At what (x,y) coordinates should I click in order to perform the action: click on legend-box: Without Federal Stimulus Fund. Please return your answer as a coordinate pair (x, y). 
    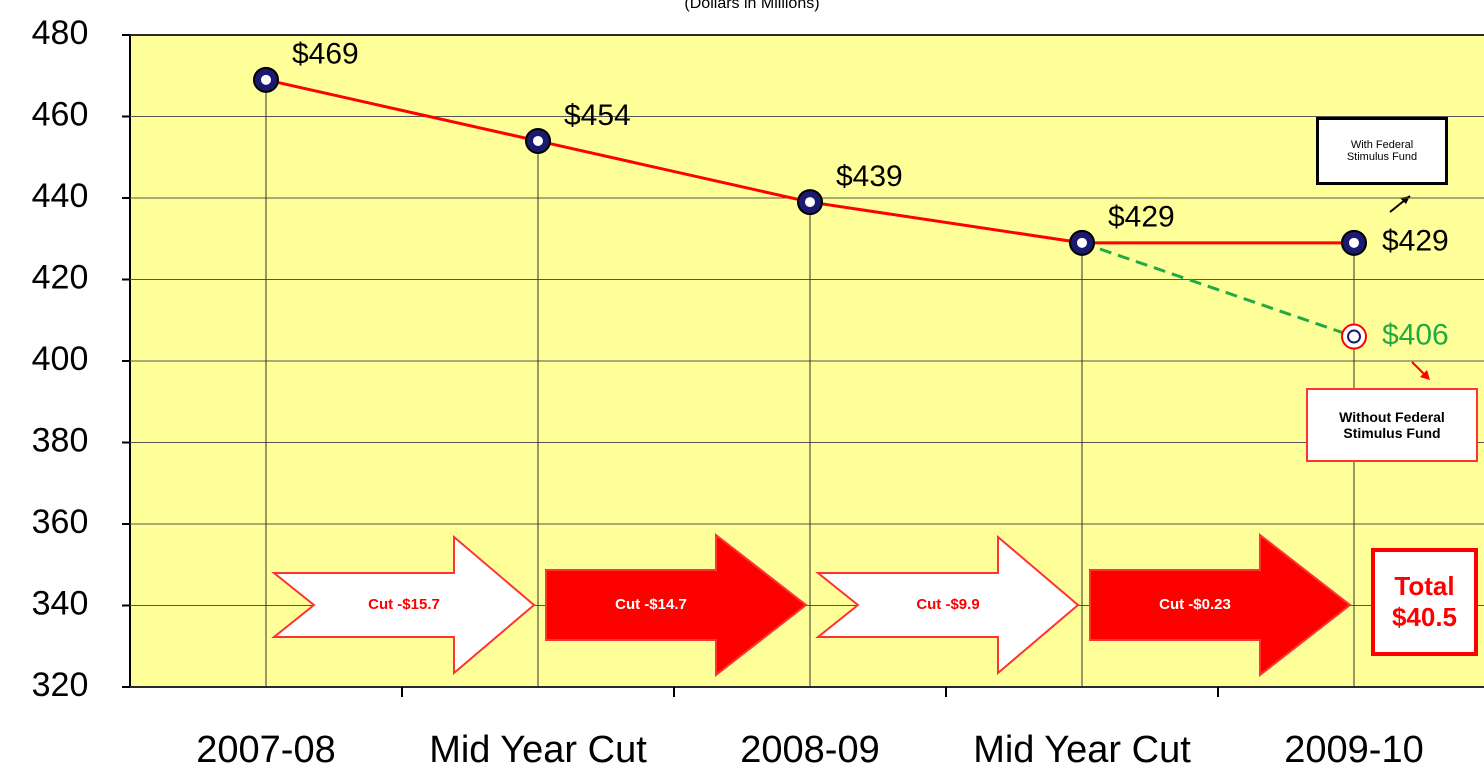
    Looking at the image, I should click on (1392, 425).